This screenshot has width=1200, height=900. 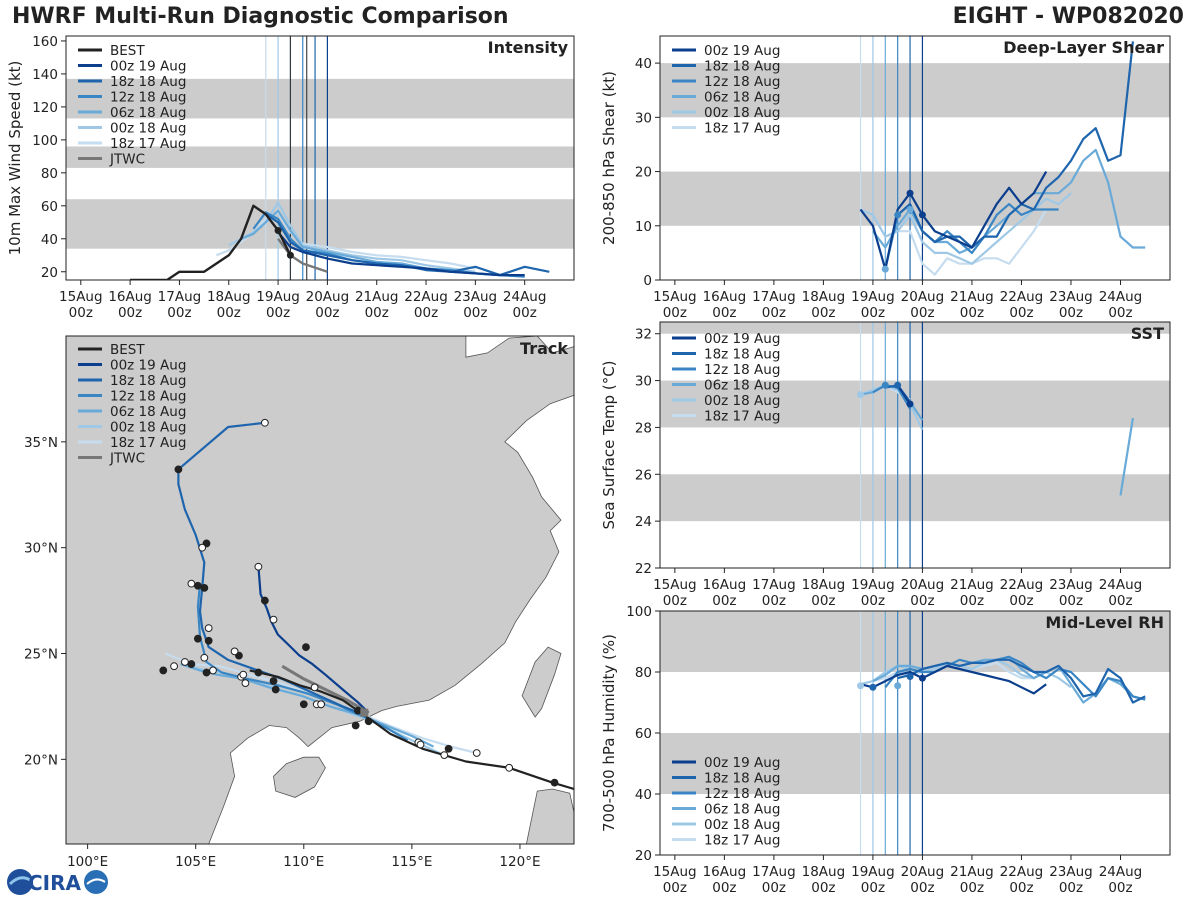 What do you see at coordinates (96, 882) in the screenshot?
I see `cira-logo-emblem` at bounding box center [96, 882].